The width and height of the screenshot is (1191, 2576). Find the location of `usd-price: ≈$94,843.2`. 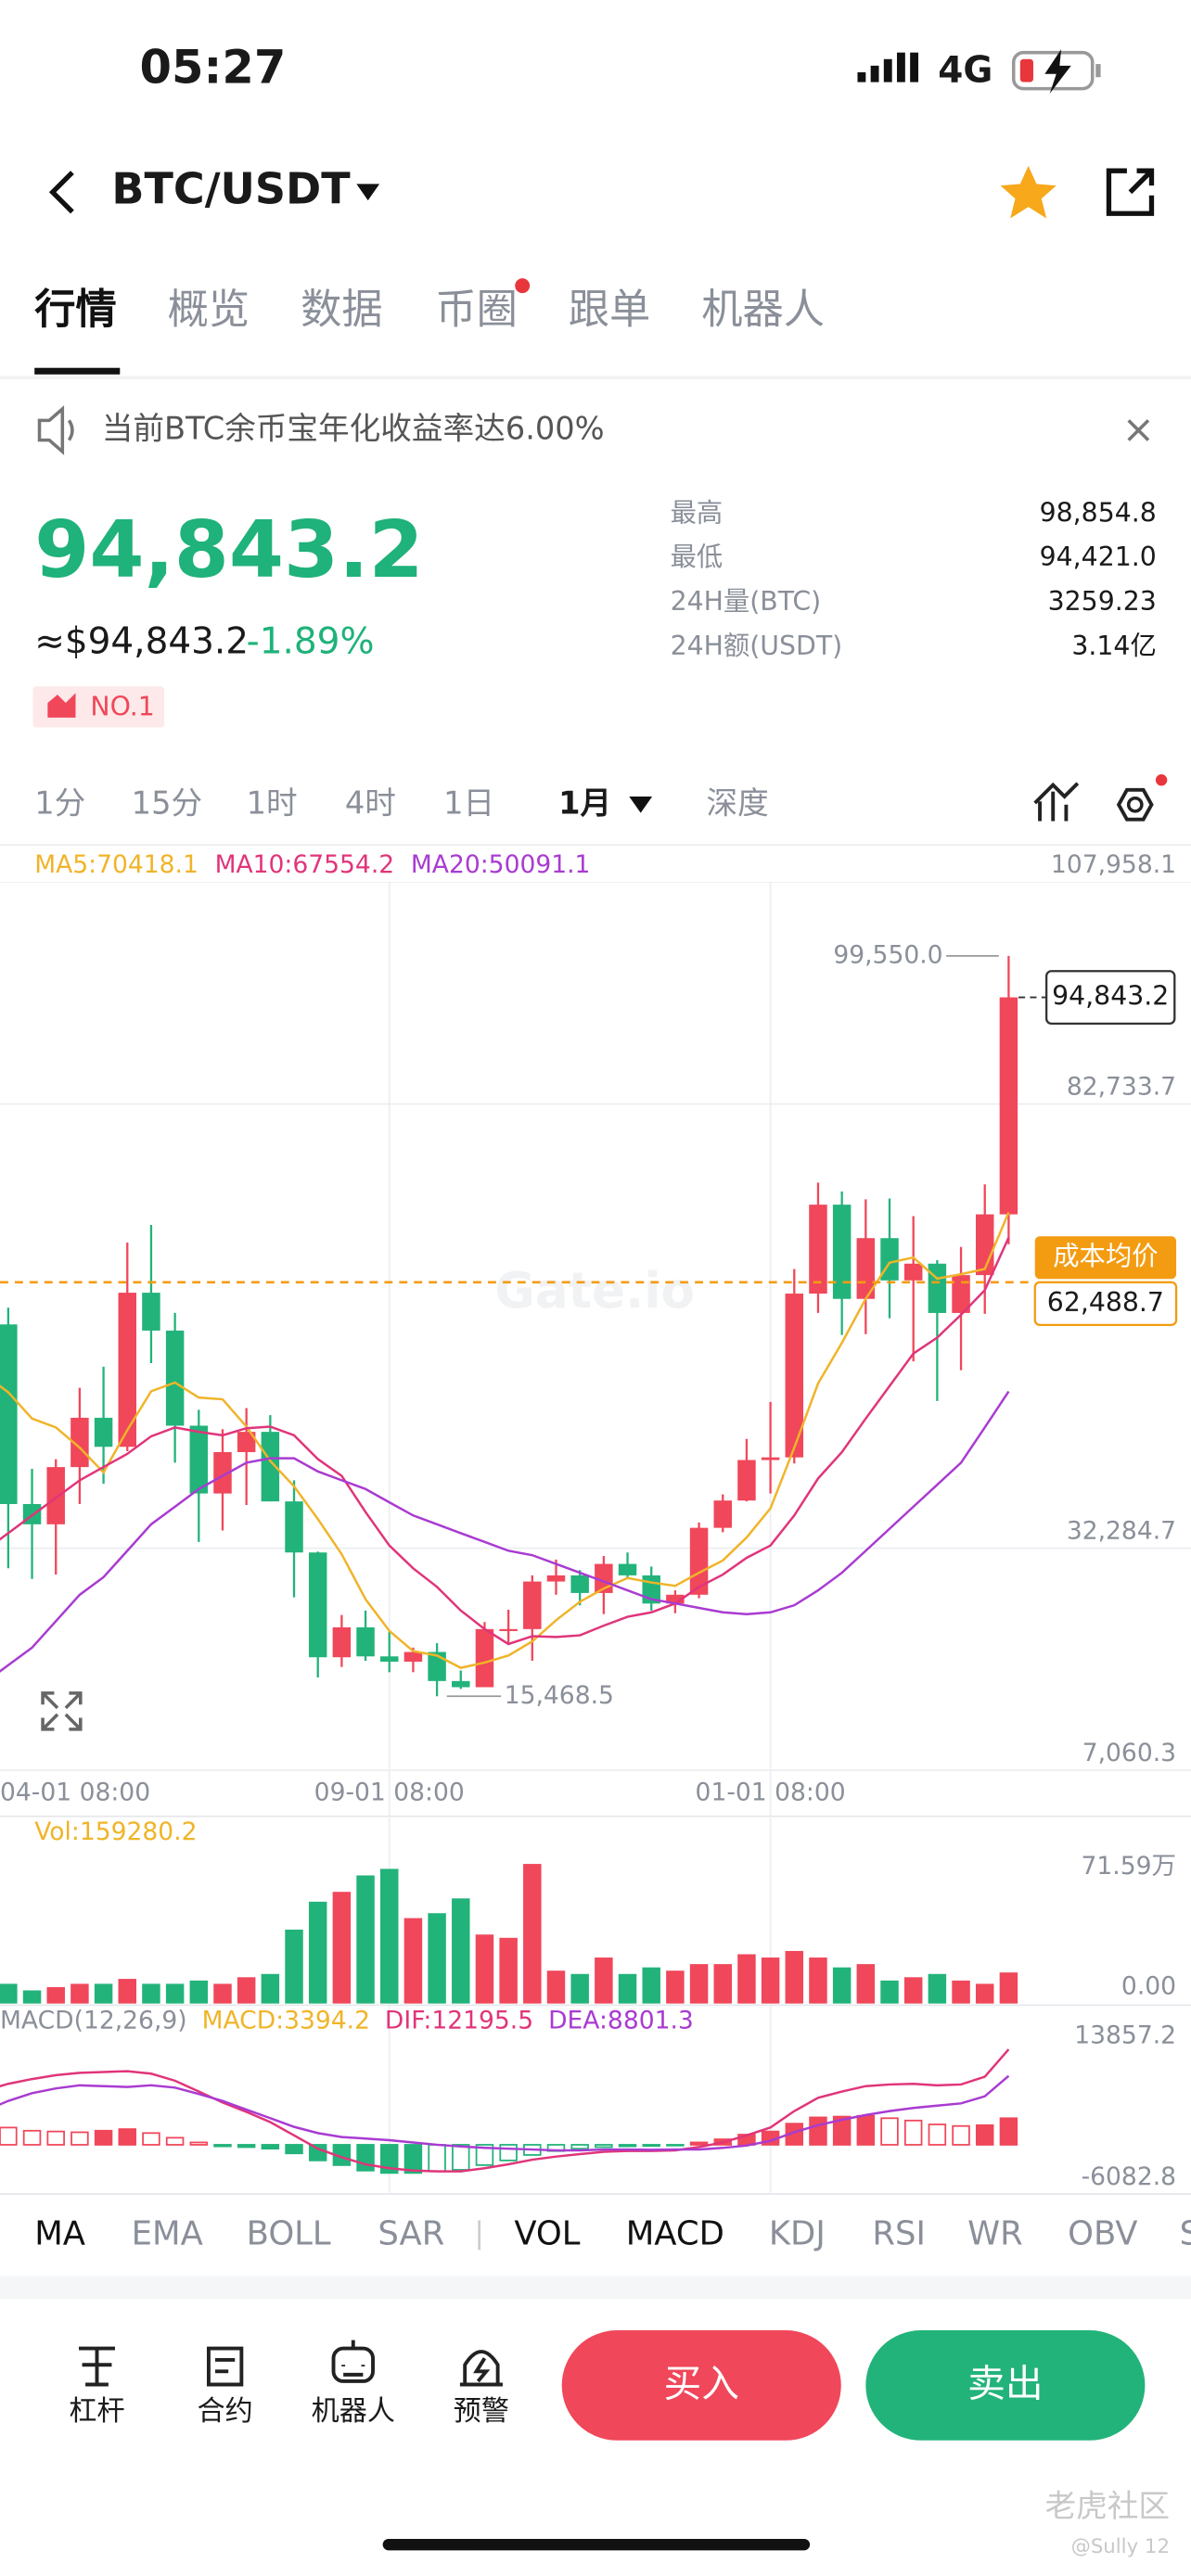

usd-price: ≈$94,843.2 is located at coordinates (141, 642).